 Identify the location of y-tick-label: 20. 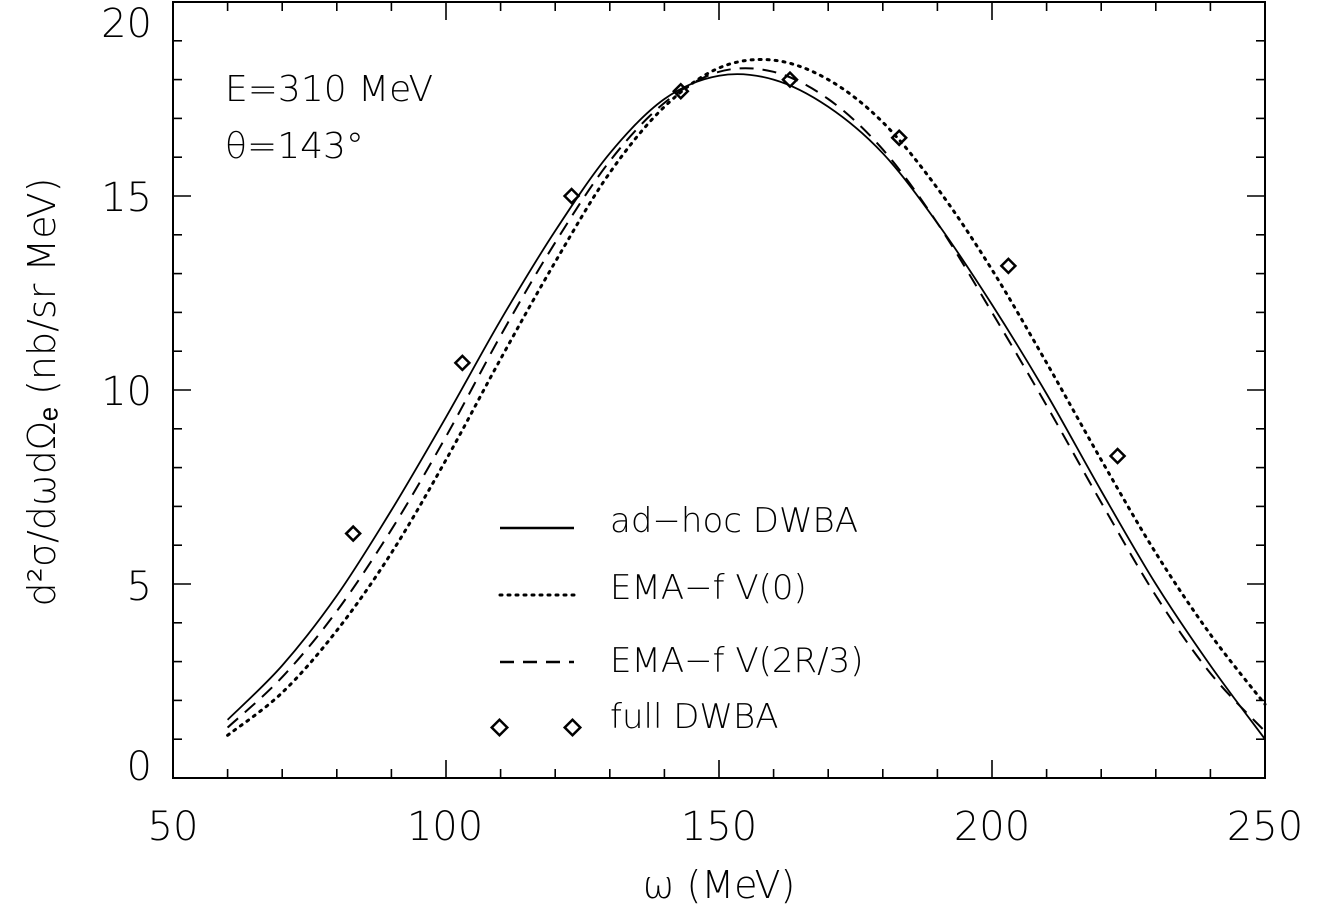
(126, 24).